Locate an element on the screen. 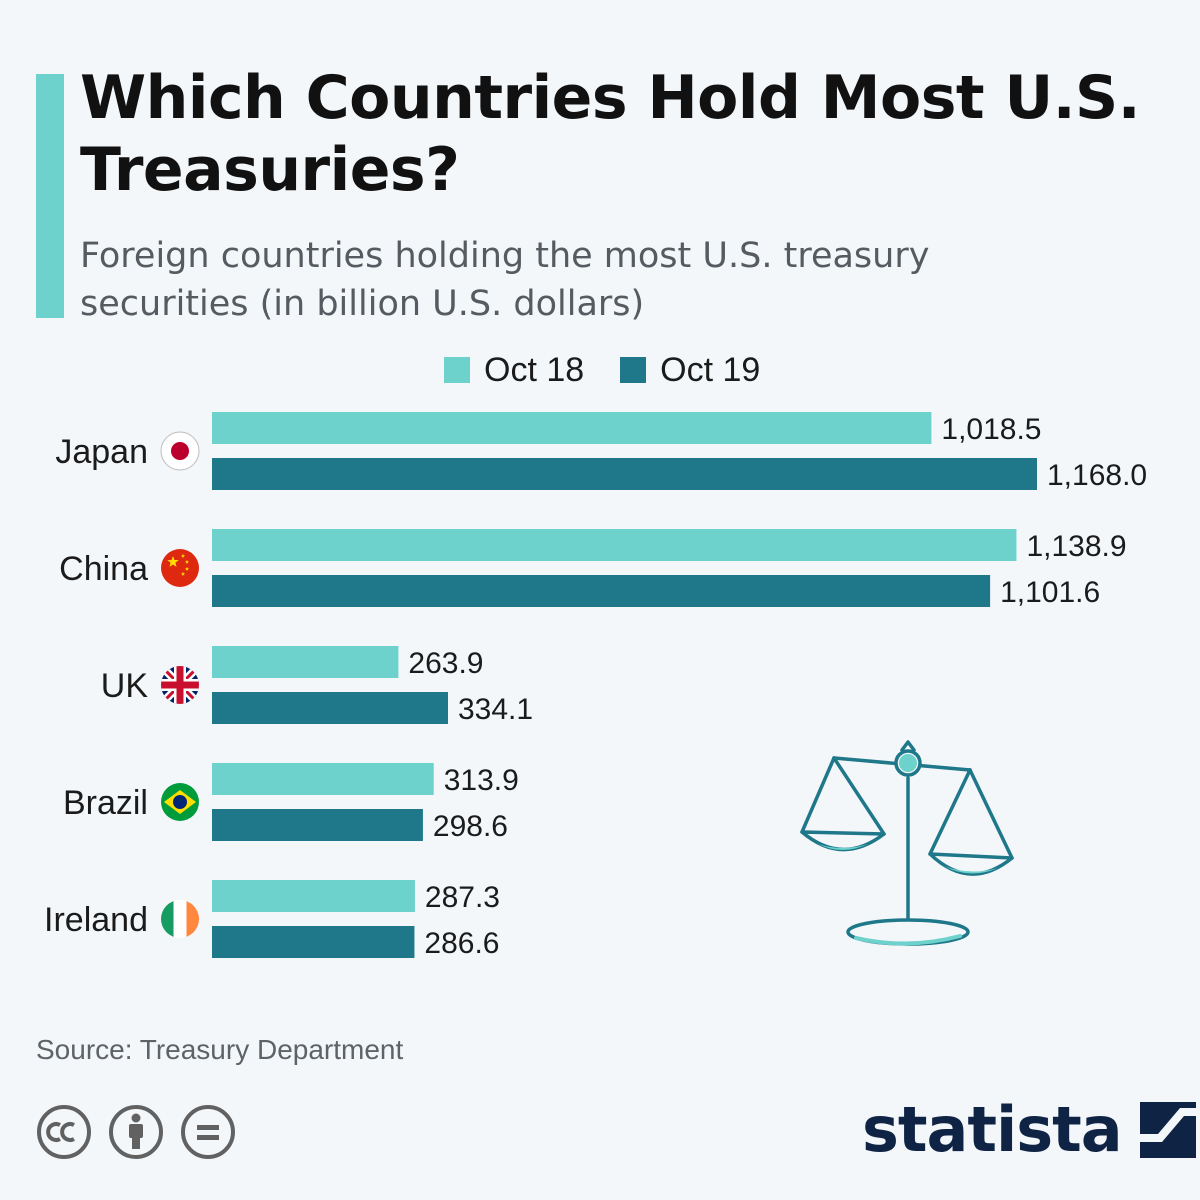  category-label-japan: Japan is located at coordinates (101, 452).